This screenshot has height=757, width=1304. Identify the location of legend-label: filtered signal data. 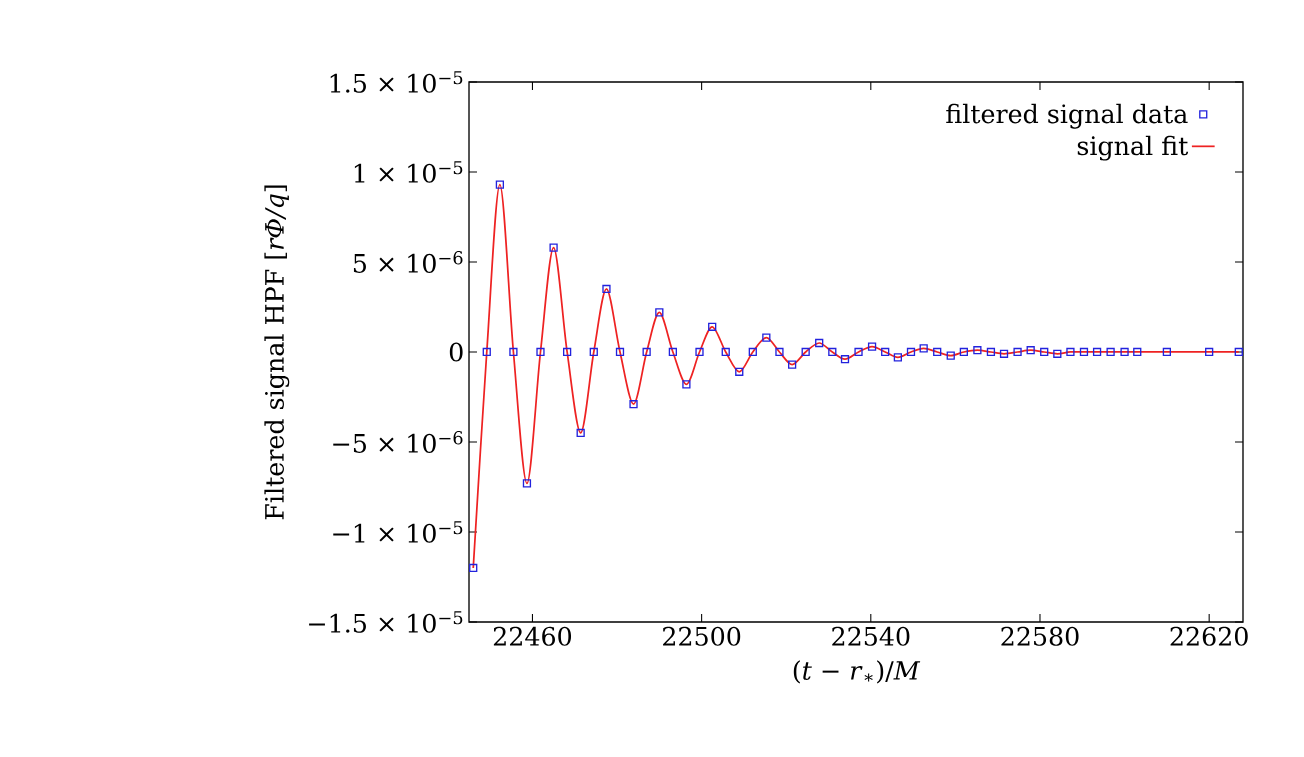
(1067, 116).